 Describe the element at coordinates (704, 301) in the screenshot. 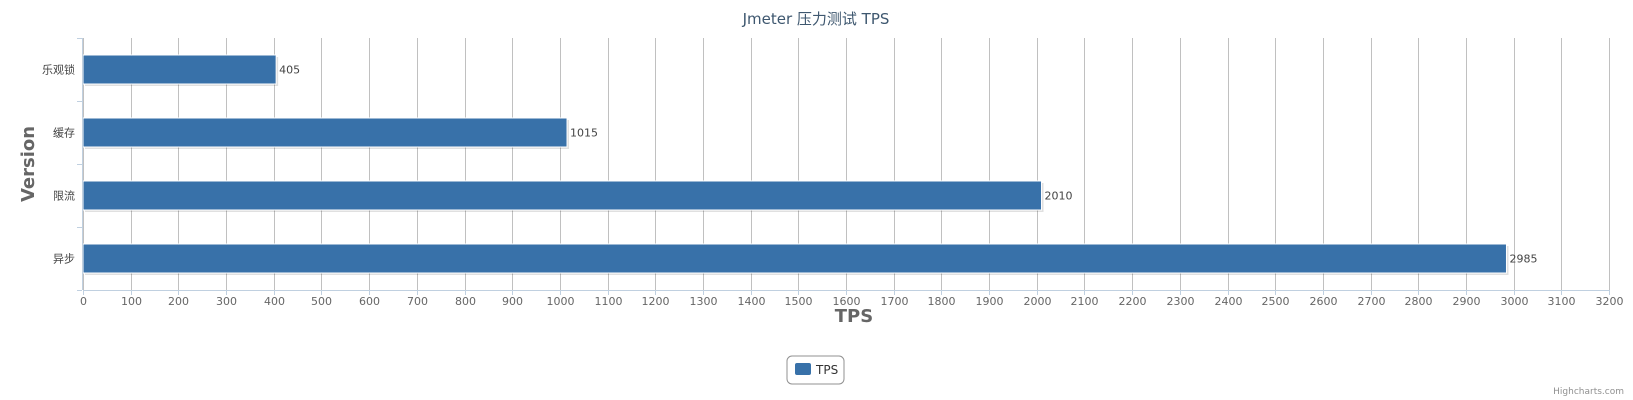

I see `x-tick-label: 1300` at that location.